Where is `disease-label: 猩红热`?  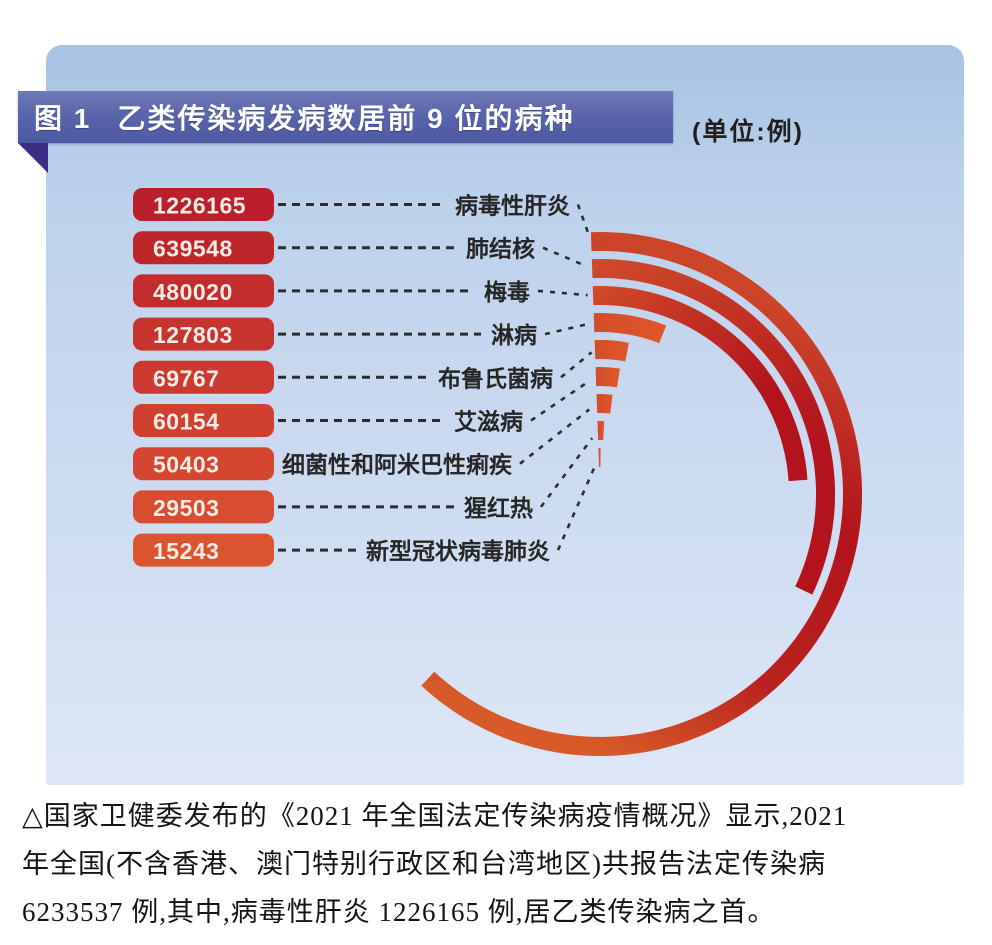
disease-label: 猩红热 is located at coordinates (498, 508).